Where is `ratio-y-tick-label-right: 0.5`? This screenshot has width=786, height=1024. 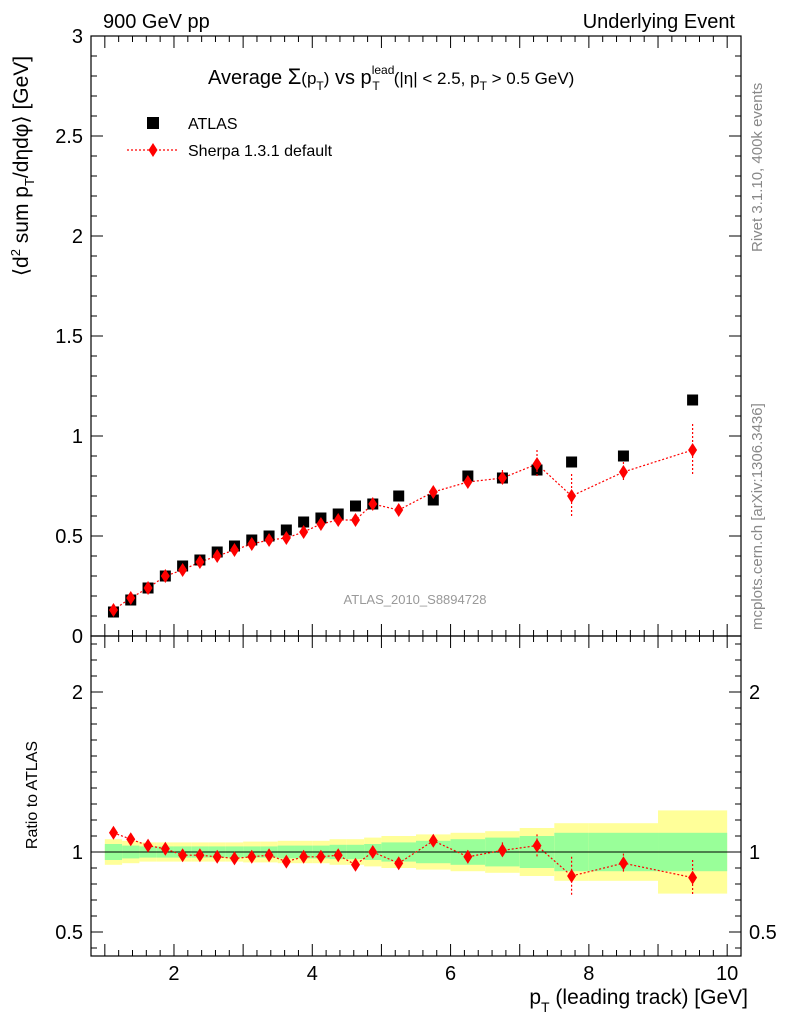
ratio-y-tick-label-right: 0.5 is located at coordinates (763, 933).